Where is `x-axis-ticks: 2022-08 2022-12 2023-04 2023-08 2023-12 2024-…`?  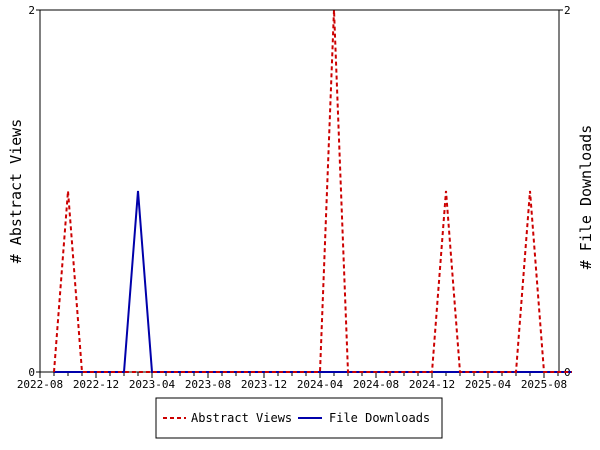
x-axis-ticks: 2022-08 2022-12 2023-04 2023-08 2023-12 2024-… is located at coordinates (292, 381).